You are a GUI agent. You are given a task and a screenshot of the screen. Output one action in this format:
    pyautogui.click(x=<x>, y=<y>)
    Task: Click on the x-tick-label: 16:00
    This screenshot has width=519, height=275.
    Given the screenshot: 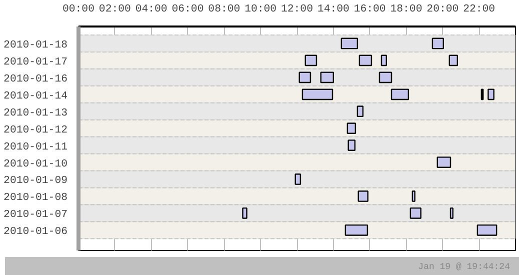 What is the action you would take?
    pyautogui.click(x=370, y=10)
    